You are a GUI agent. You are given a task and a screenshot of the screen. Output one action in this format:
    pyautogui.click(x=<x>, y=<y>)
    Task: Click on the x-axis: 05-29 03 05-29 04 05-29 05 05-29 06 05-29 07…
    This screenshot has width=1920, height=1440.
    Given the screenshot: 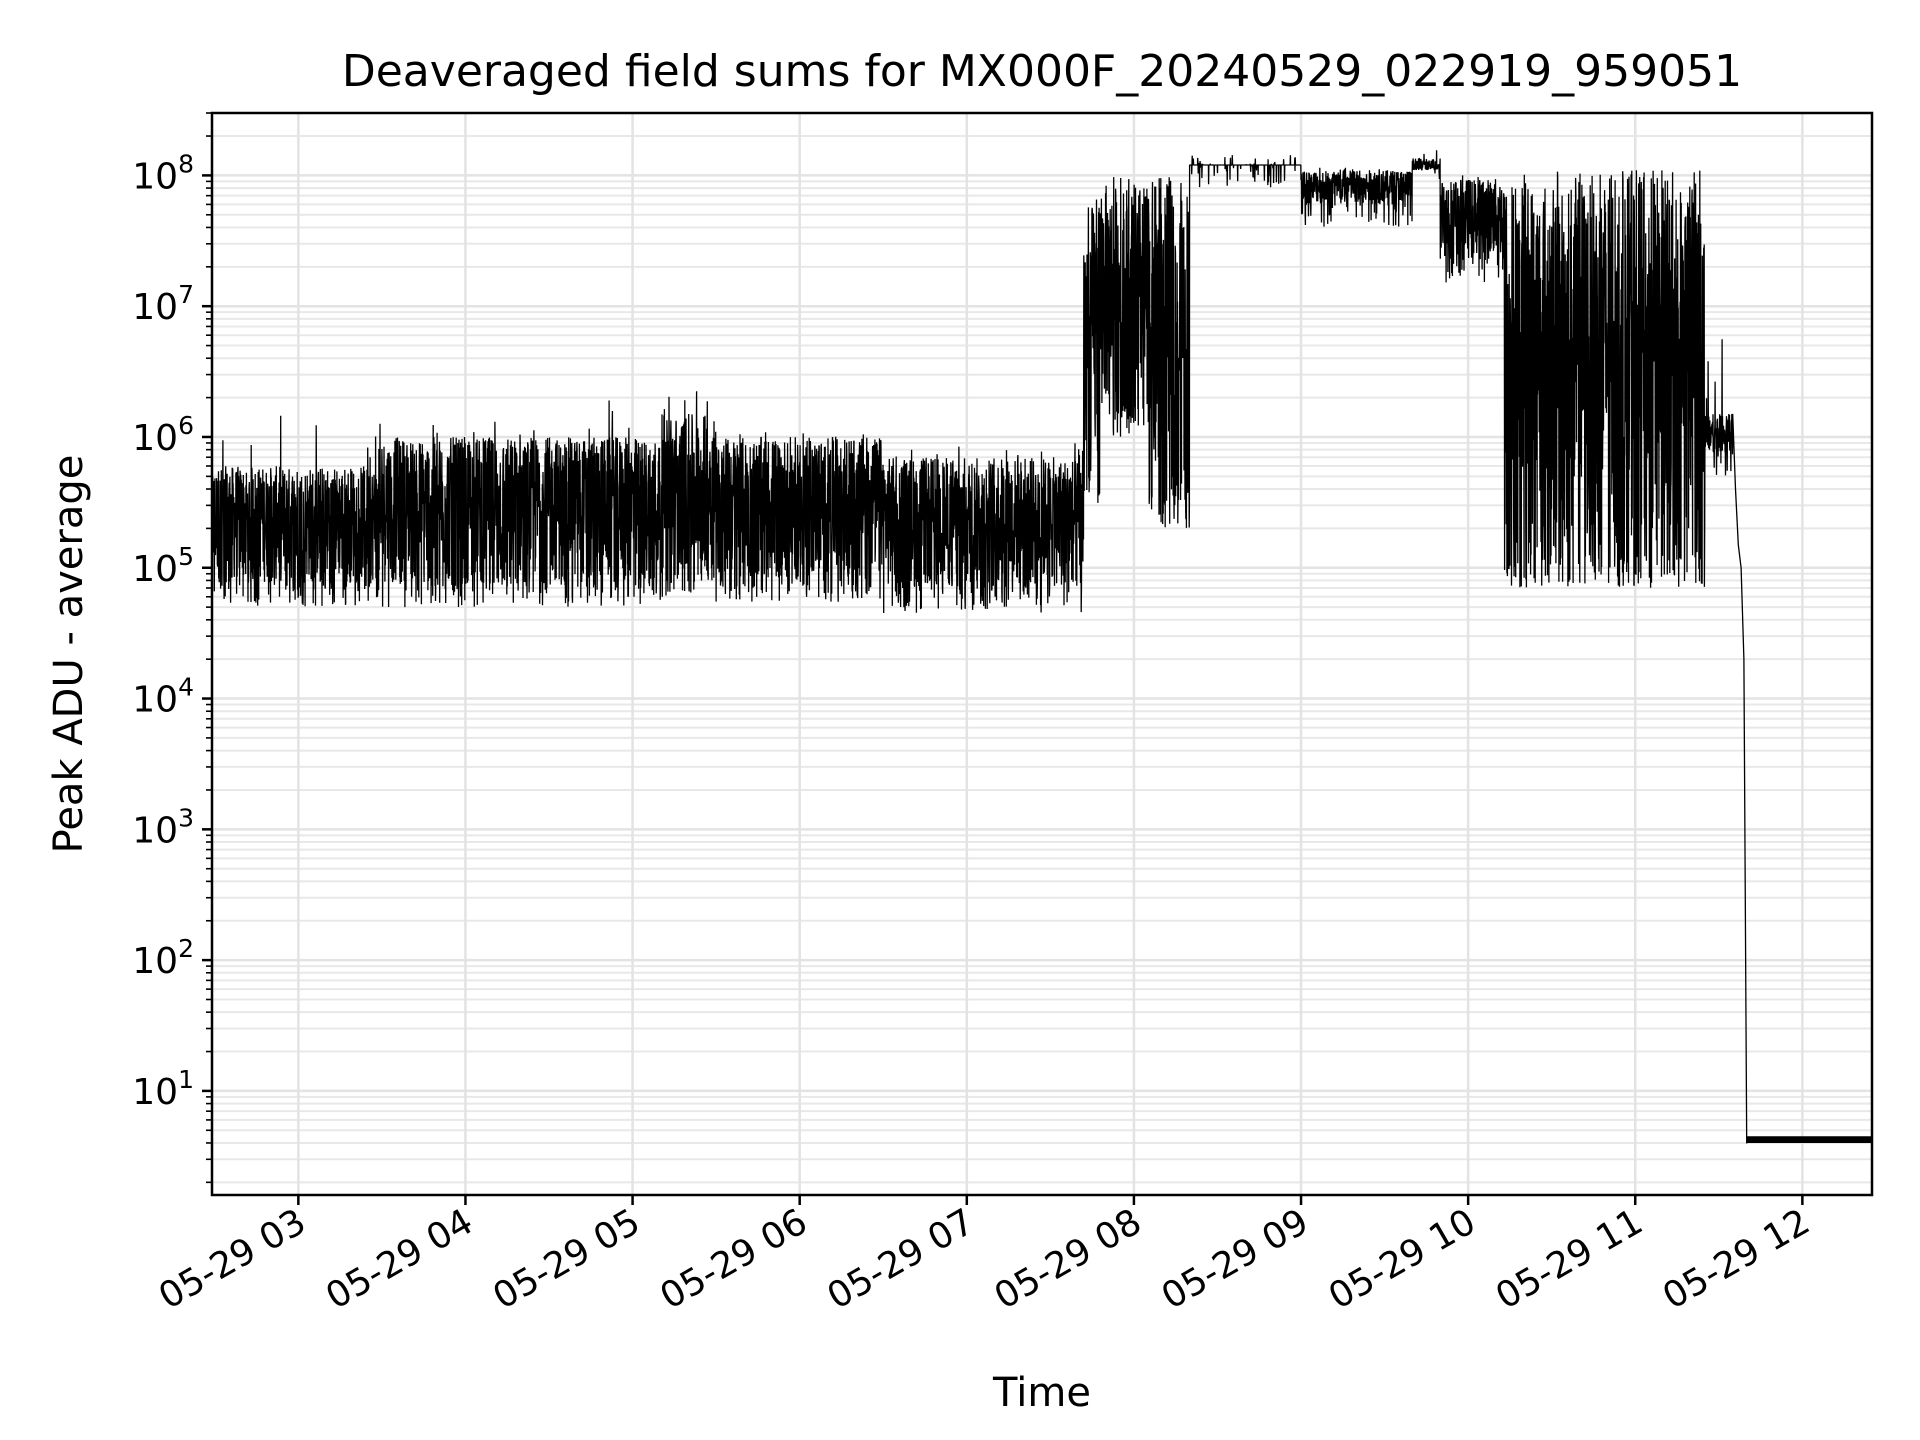 What is the action you would take?
    pyautogui.click(x=984, y=1256)
    